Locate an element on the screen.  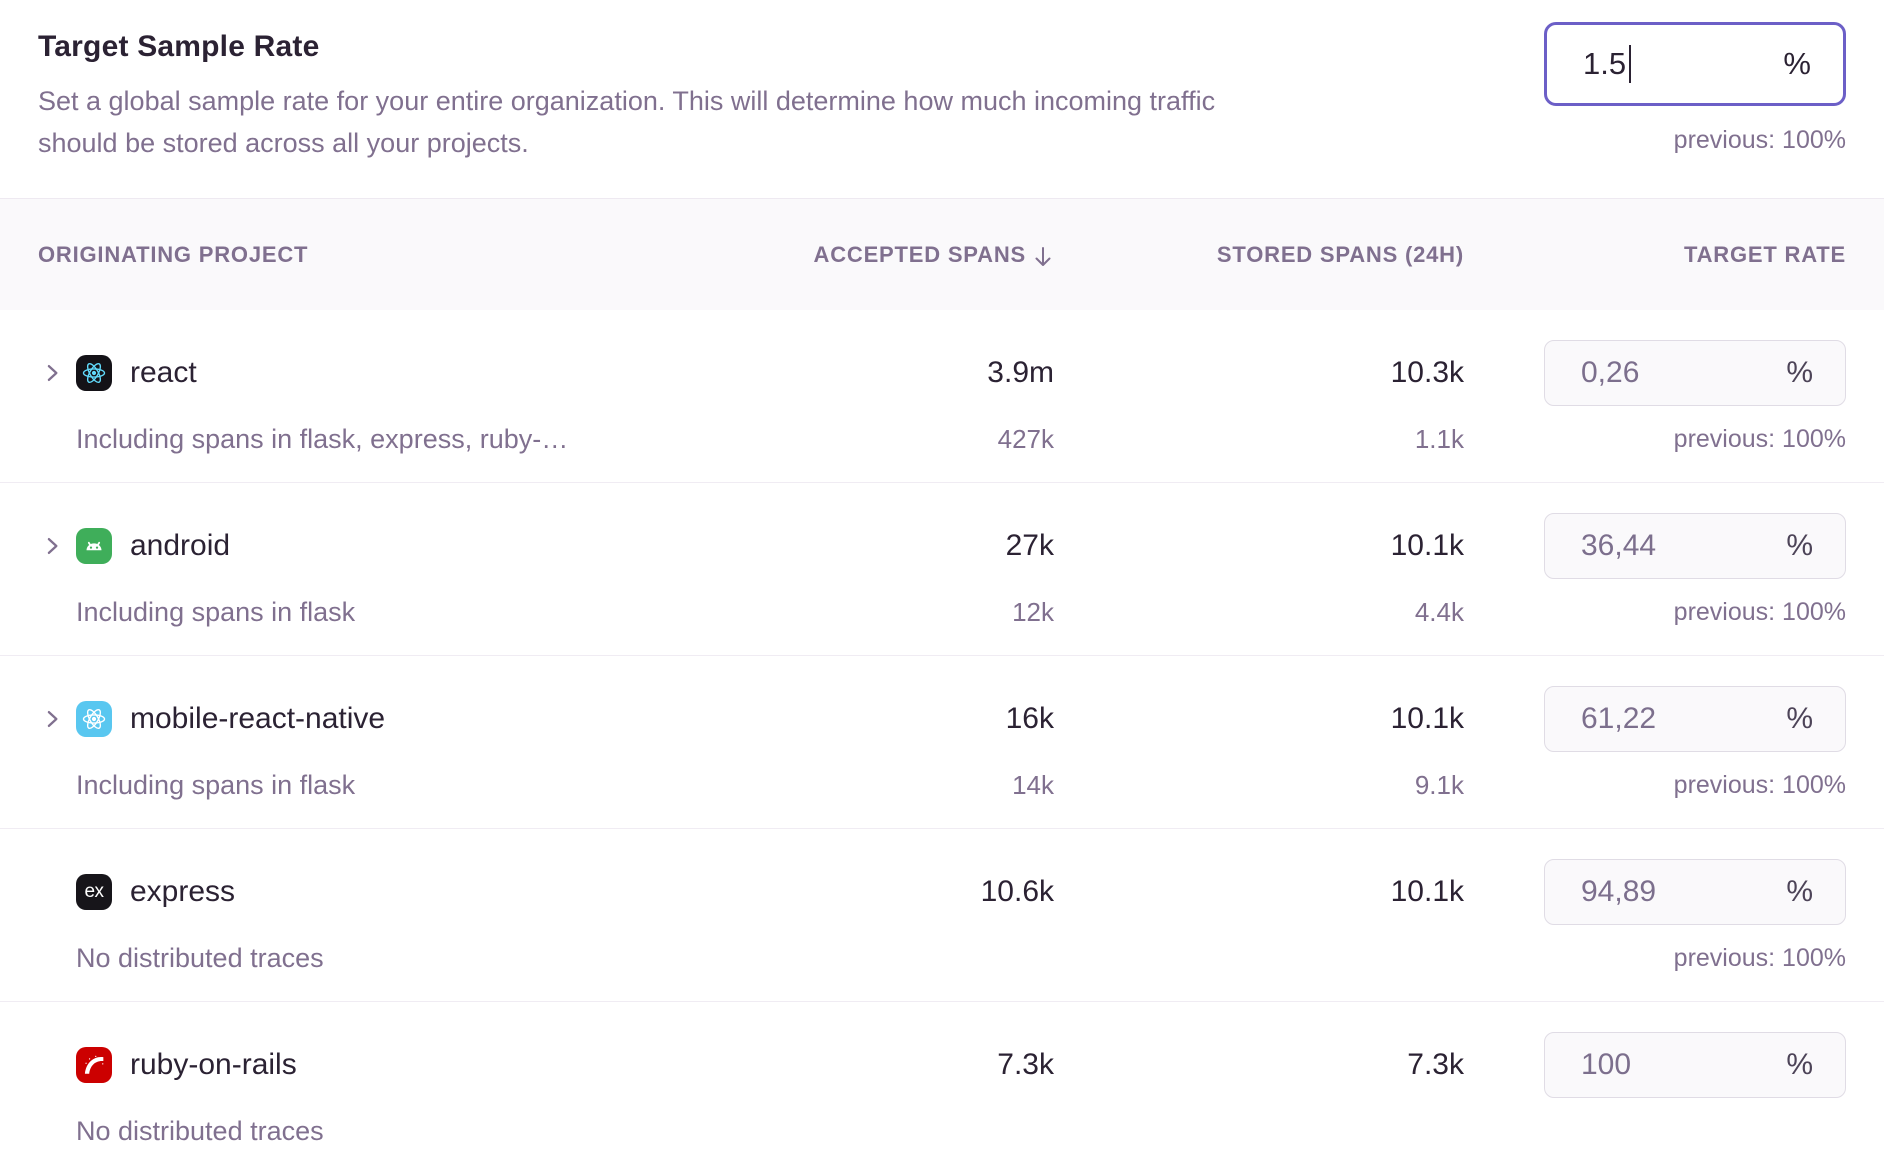
accepted-spans-value: 10.6k is located at coordinates (1017, 891).